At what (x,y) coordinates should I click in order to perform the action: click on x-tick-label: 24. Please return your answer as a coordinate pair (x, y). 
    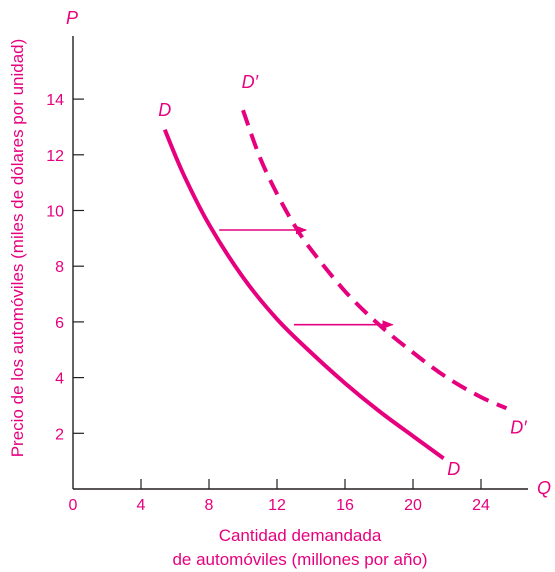
    Looking at the image, I should click on (481, 505).